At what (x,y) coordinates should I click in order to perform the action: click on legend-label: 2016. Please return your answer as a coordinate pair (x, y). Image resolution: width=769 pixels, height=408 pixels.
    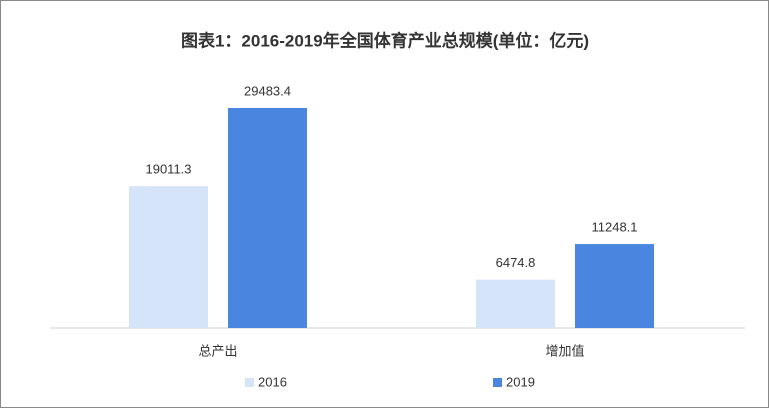
    Looking at the image, I should click on (272, 381).